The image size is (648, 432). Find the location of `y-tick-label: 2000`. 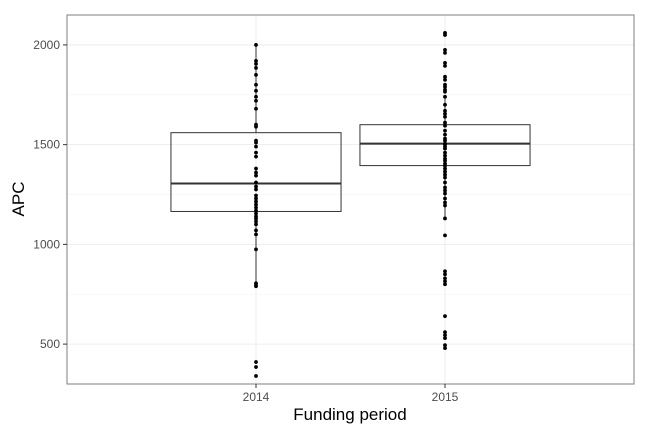

y-tick-label: 2000 is located at coordinates (46, 45).